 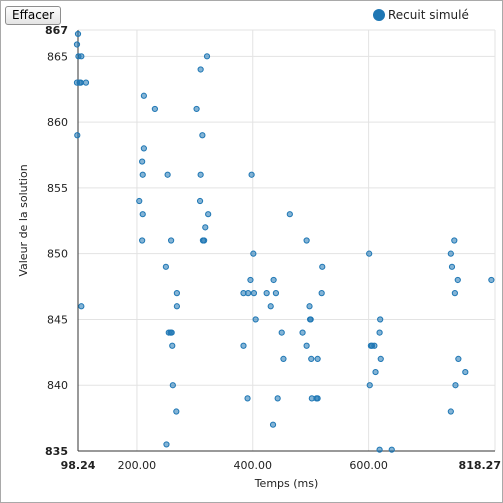 I want to click on legend-label: Recuit simulé, so click(x=428, y=15).